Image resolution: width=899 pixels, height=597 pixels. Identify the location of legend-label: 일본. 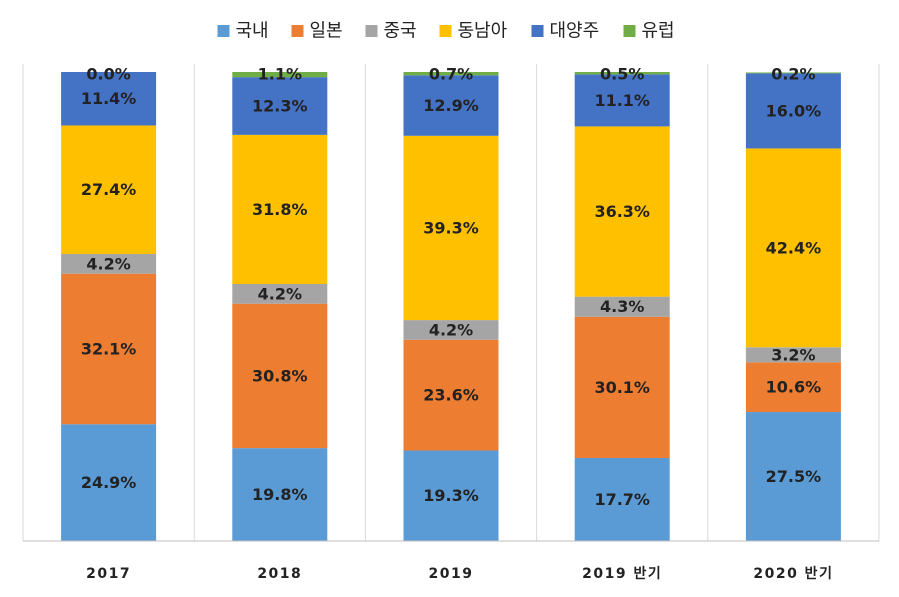
(326, 31).